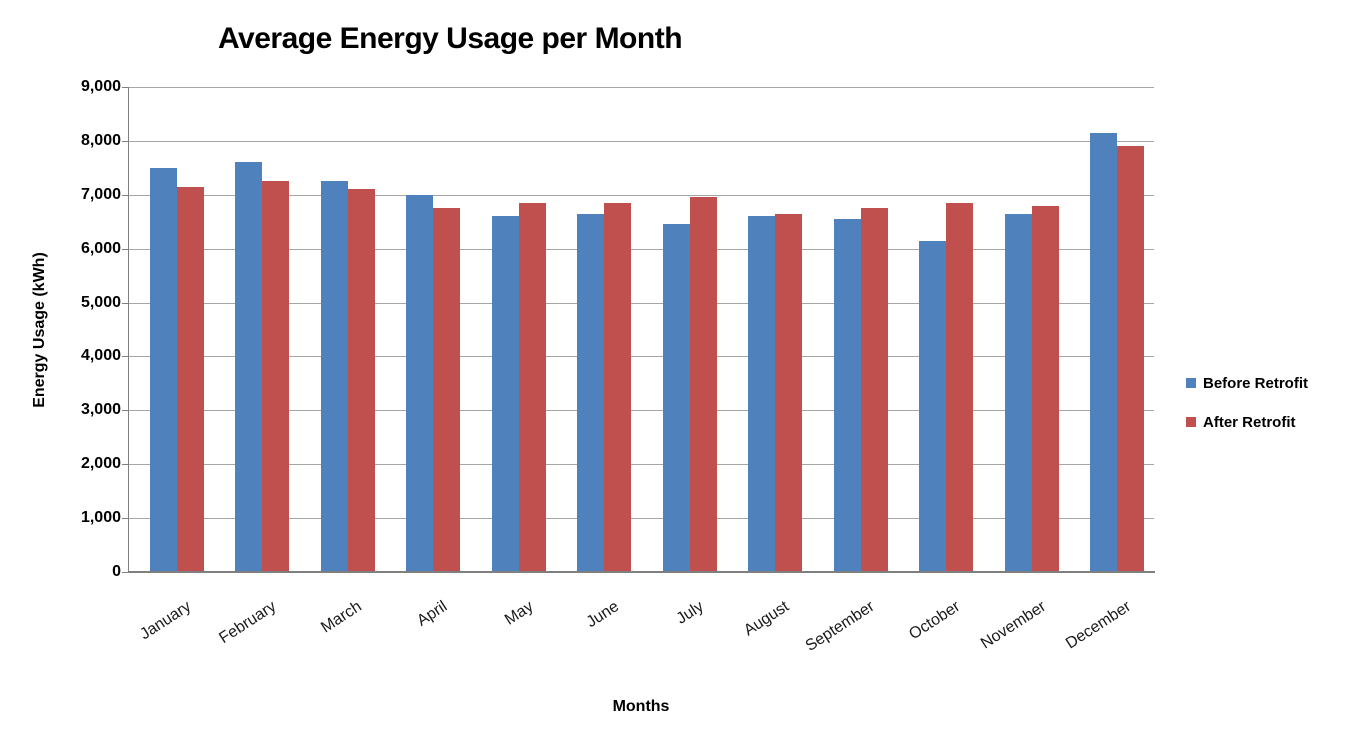  I want to click on bar-before-retrofit-november, so click(1018, 392).